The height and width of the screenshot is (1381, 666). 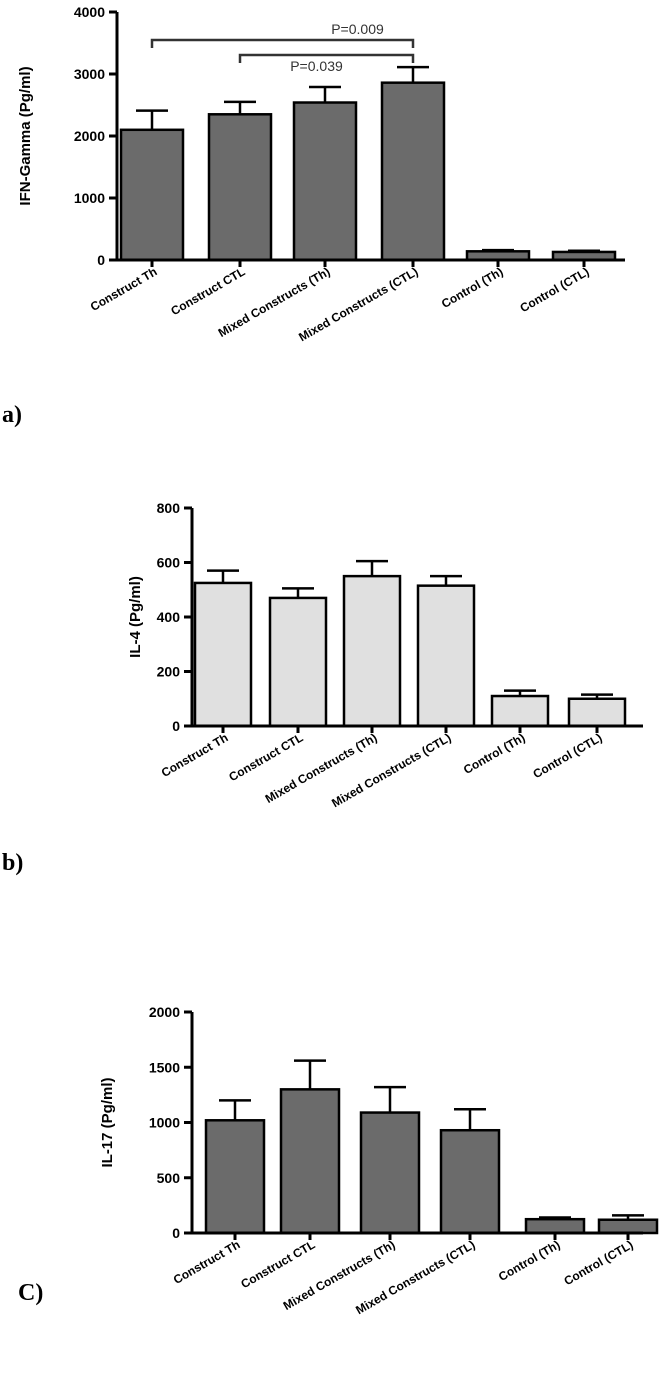 What do you see at coordinates (169, 617) in the screenshot?
I see `y-tick-label: 400` at bounding box center [169, 617].